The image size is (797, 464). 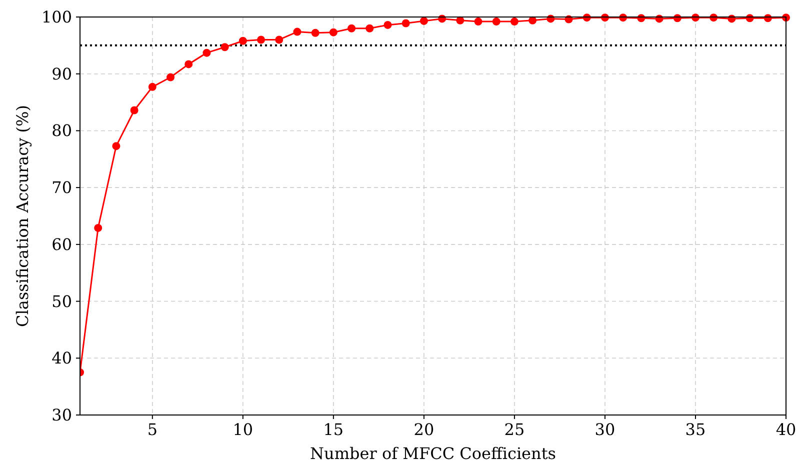 I want to click on y-axis-title: Classification Accuracy (%), so click(x=22, y=216).